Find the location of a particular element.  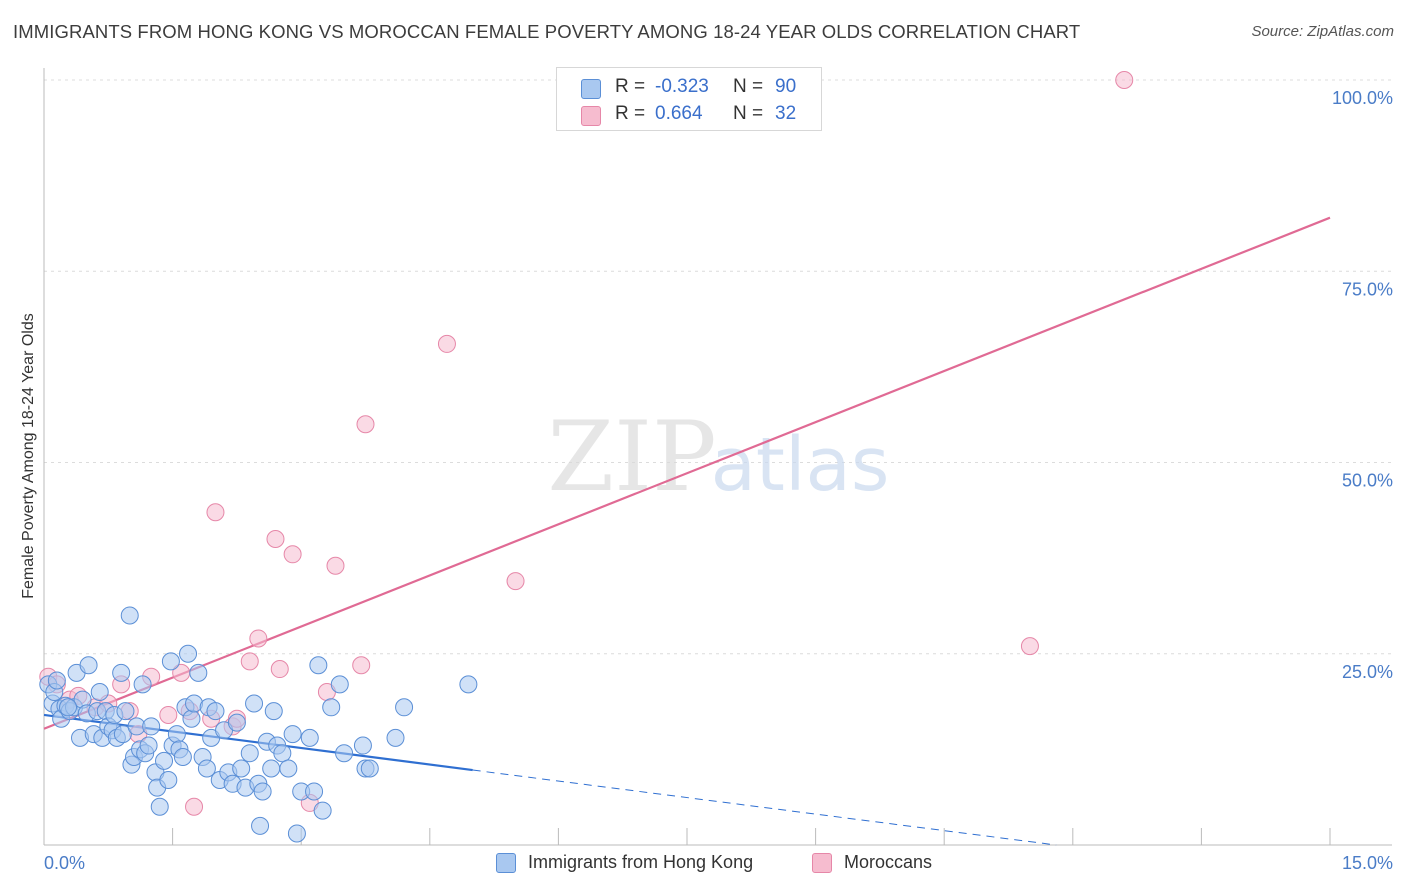

x-tick-label: 0.0% is located at coordinates (64, 863).